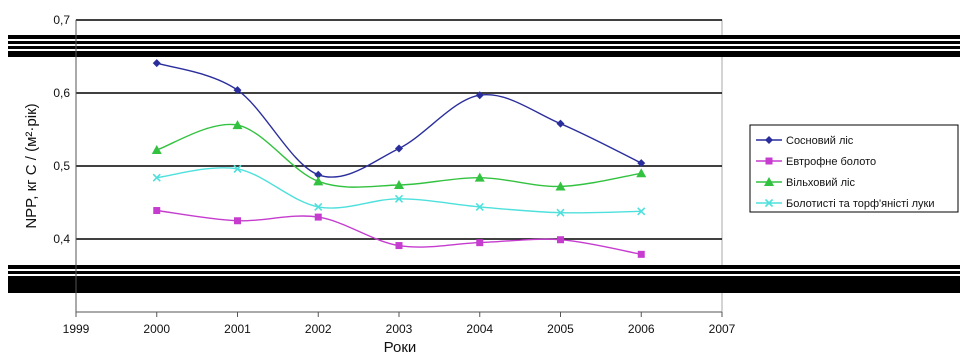 The width and height of the screenshot is (960, 358). What do you see at coordinates (61, 20) in the screenshot?
I see `y-tick-label: 0,7` at bounding box center [61, 20].